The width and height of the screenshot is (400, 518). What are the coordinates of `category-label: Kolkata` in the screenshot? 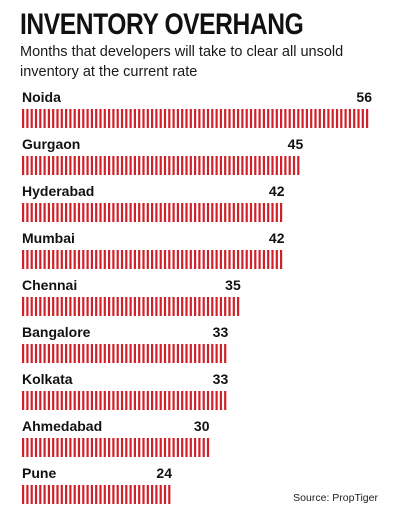 It's located at (47, 379).